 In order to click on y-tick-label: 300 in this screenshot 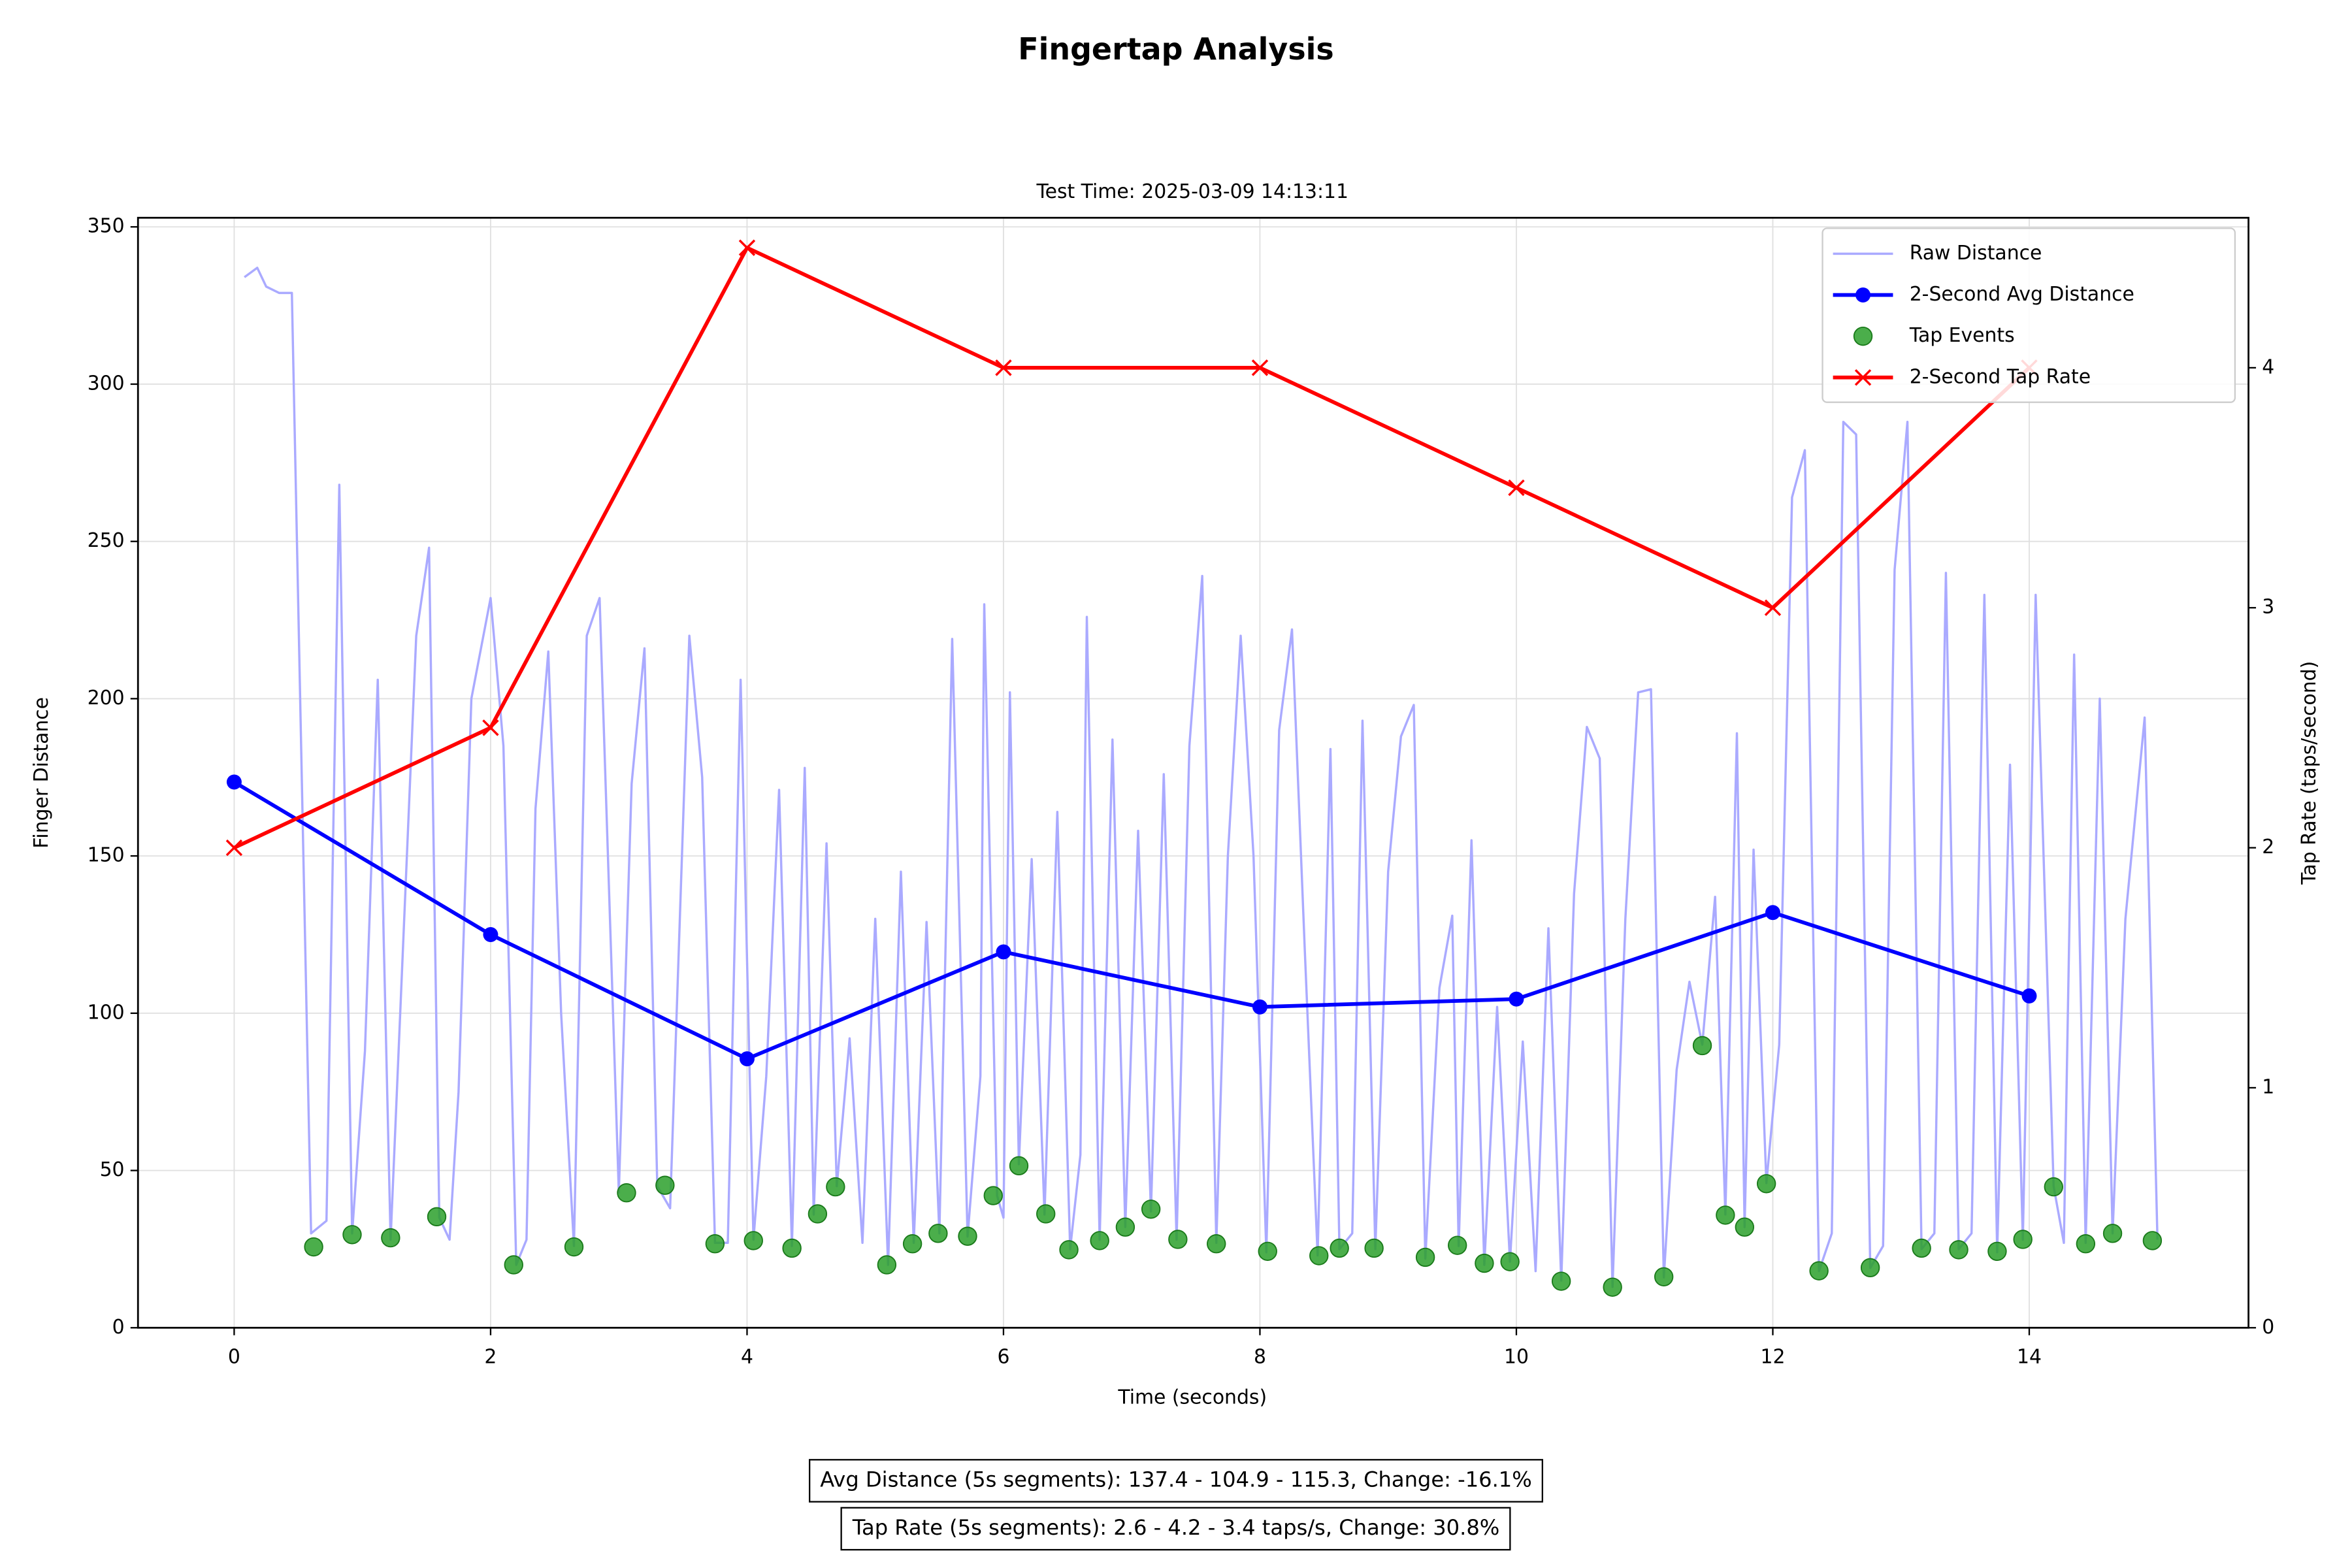, I will do `click(106, 383)`.